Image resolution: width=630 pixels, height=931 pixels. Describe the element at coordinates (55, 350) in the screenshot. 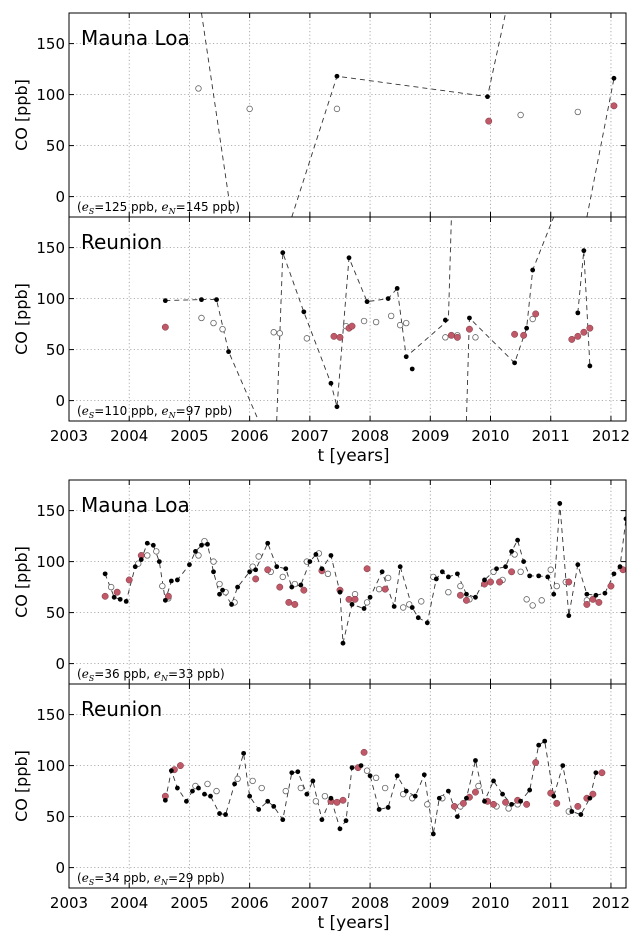

I see `y-tick-label: 50` at that location.